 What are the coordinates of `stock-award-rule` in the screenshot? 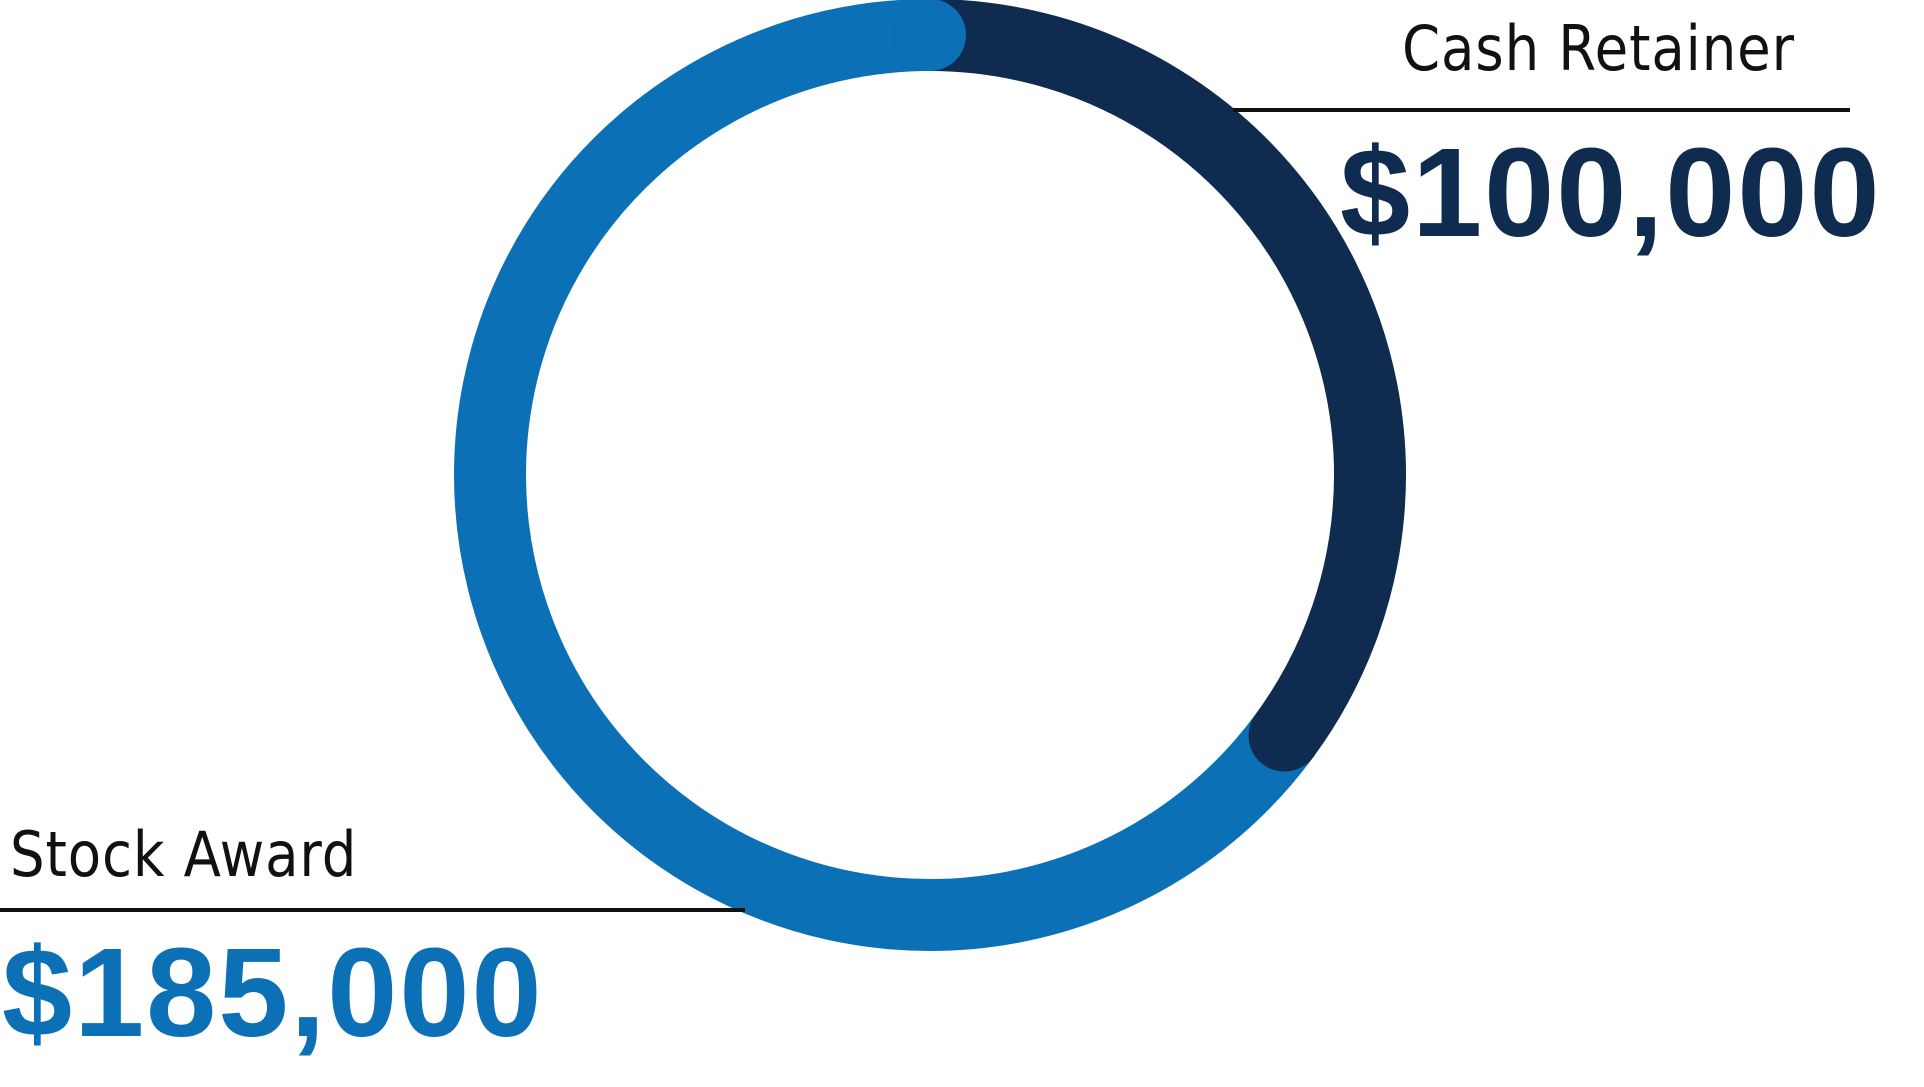 It's located at (372, 910).